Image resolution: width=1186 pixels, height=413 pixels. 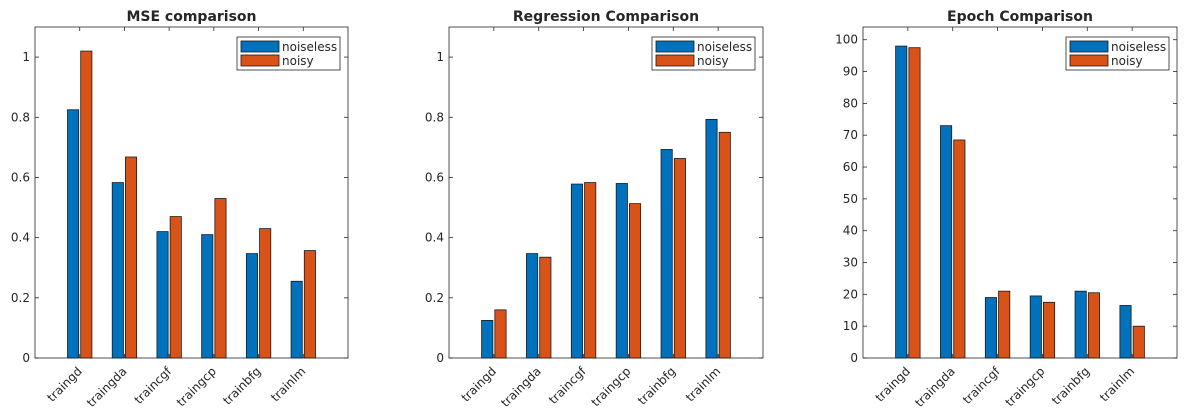 What do you see at coordinates (850, 294) in the screenshot?
I see `y-tick-label: 20` at bounding box center [850, 294].